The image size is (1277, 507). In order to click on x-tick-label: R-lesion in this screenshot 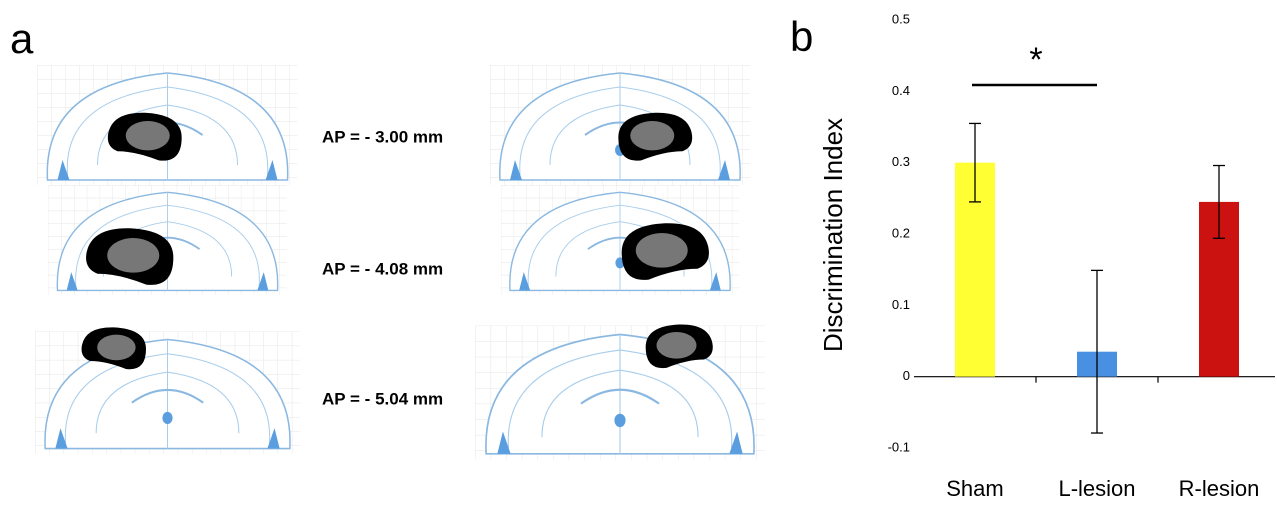, I will do `click(1219, 488)`.